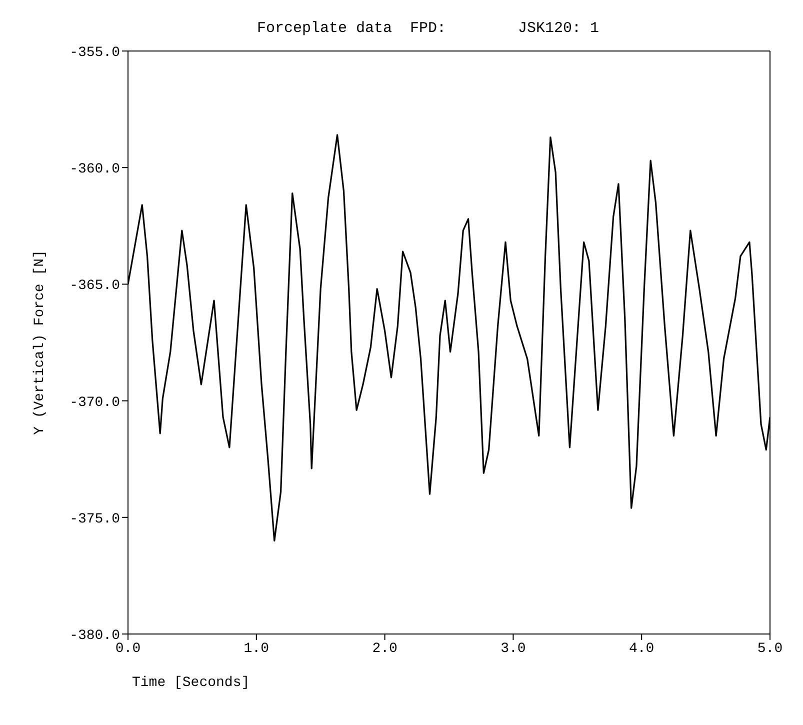  Describe the element at coordinates (95, 170) in the screenshot. I see `y-tick-label: -360.0` at that location.